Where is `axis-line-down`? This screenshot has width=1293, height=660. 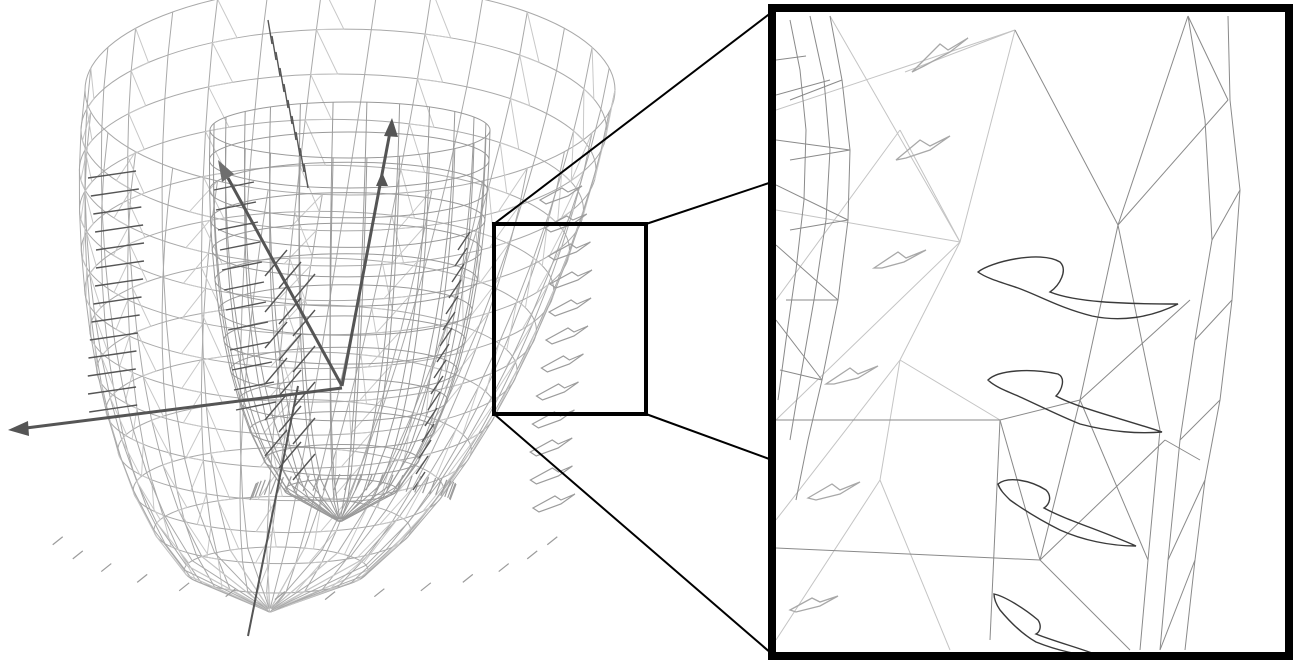 axis-line-down is located at coordinates (273, 511).